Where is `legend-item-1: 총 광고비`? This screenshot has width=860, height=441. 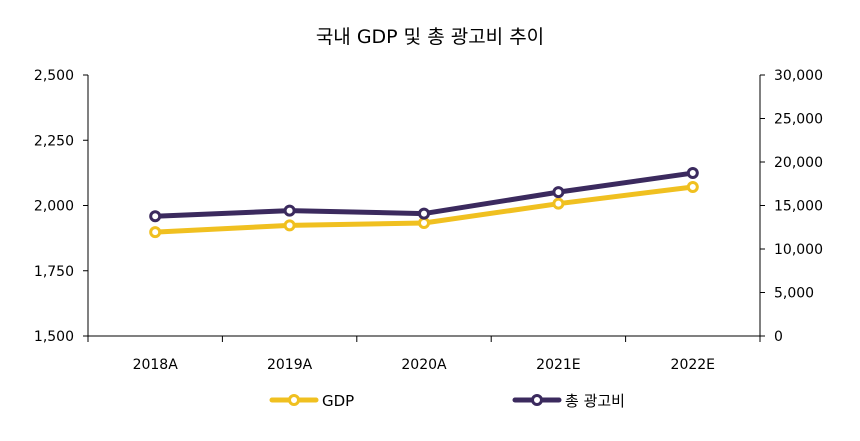
legend-item-1: 총 광고비 is located at coordinates (568, 401).